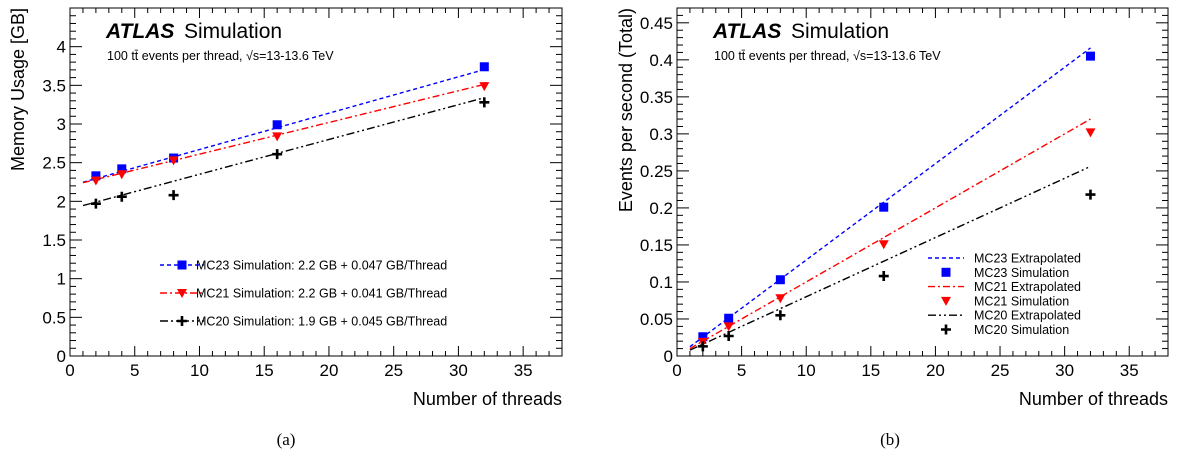  What do you see at coordinates (1021, 301) in the screenshot?
I see `legend-entry: MC21 Simulation` at bounding box center [1021, 301].